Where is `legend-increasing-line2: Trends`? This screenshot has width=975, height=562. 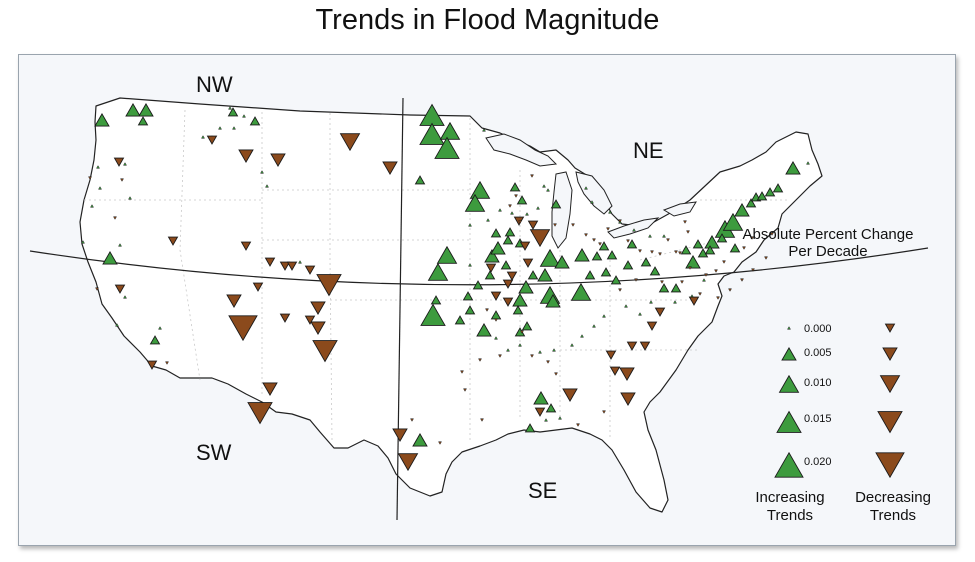 legend-increasing-line2: Trends is located at coordinates (790, 515).